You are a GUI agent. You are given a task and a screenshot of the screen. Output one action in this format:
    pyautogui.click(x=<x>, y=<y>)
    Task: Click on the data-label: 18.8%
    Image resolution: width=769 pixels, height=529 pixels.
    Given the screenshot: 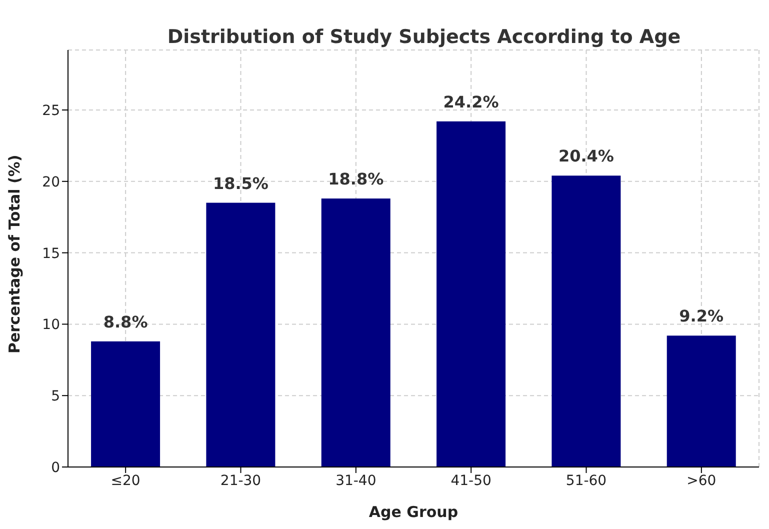 What is the action you would take?
    pyautogui.click(x=356, y=179)
    